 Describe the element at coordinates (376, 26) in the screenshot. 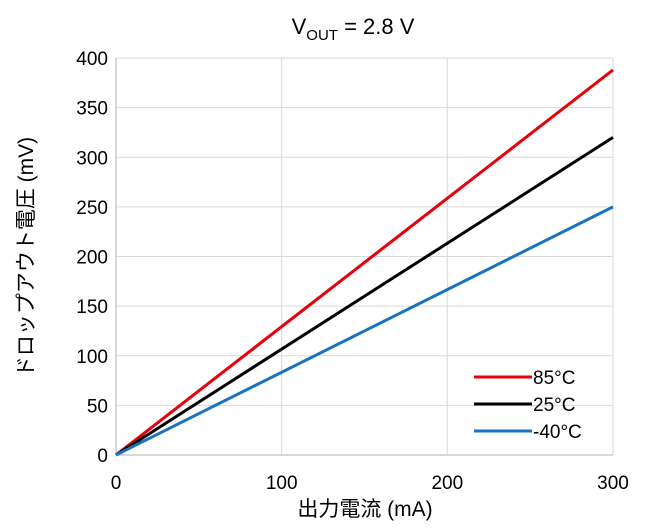

I see `chart-title-suffix: = 2.8 V` at that location.